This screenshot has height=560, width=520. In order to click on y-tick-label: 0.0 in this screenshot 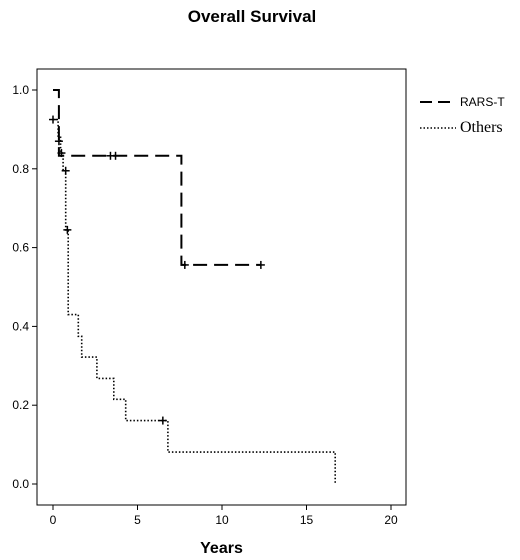, I will do `click(20, 484)`.